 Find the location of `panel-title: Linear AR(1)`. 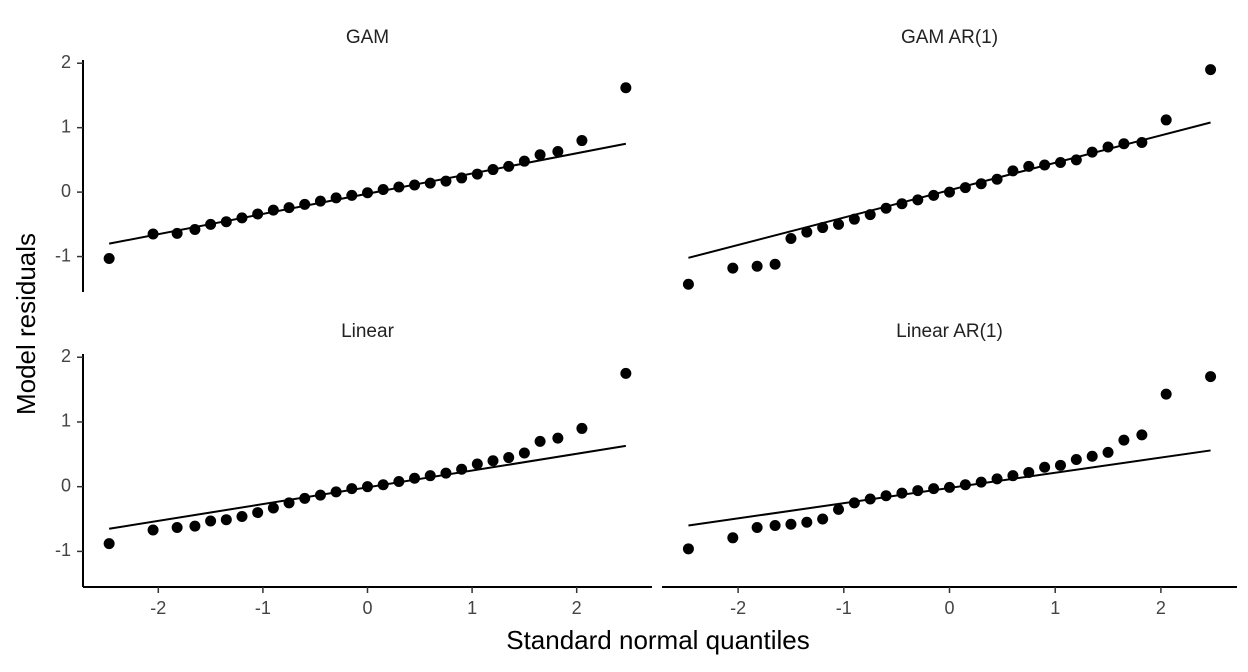

panel-title: Linear AR(1) is located at coordinates (949, 331).